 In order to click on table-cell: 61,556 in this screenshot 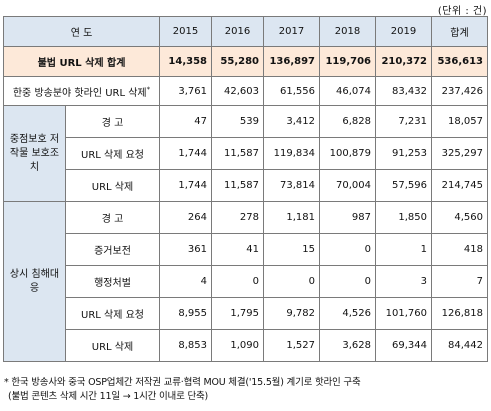, I will do `click(291, 91)`.